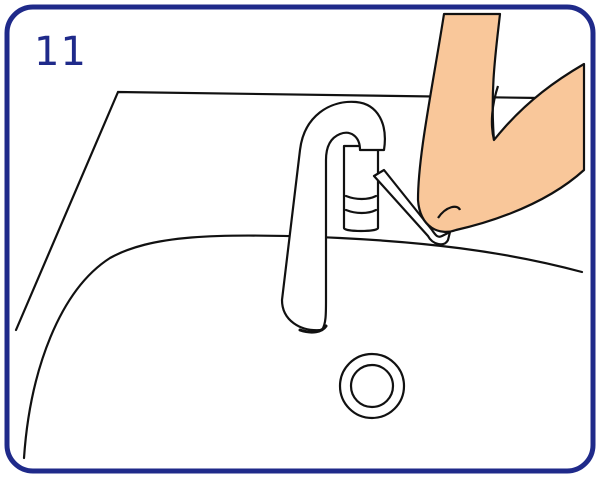 The width and height of the screenshot is (600, 478). I want to click on step-number: 11, so click(60, 52).